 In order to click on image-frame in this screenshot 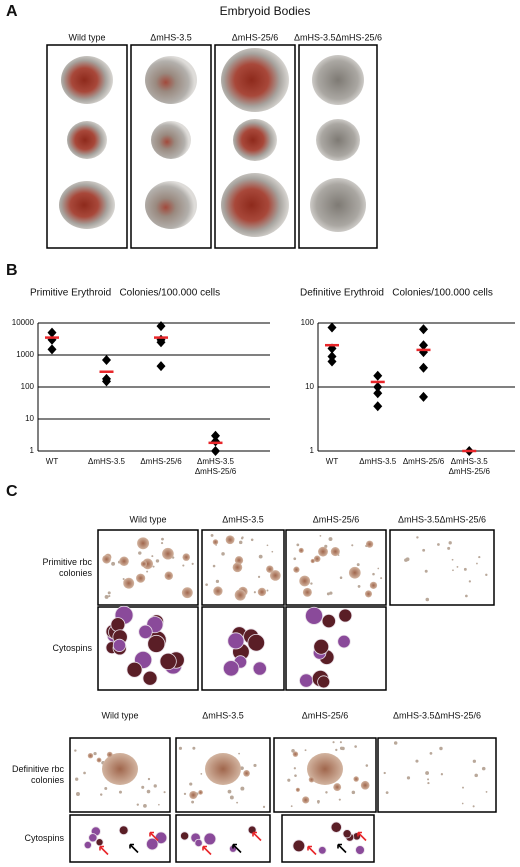, I will do `click(442, 567)`.